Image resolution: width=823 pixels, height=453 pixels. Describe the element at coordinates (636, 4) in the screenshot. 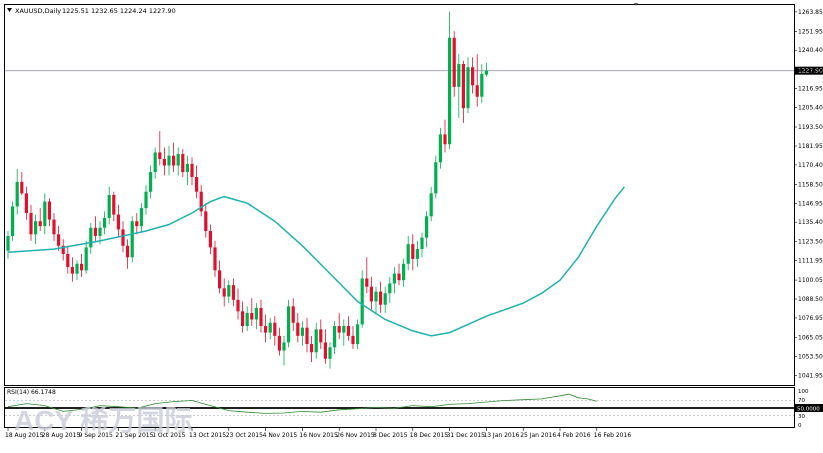

I see `shift-marker-icon` at that location.